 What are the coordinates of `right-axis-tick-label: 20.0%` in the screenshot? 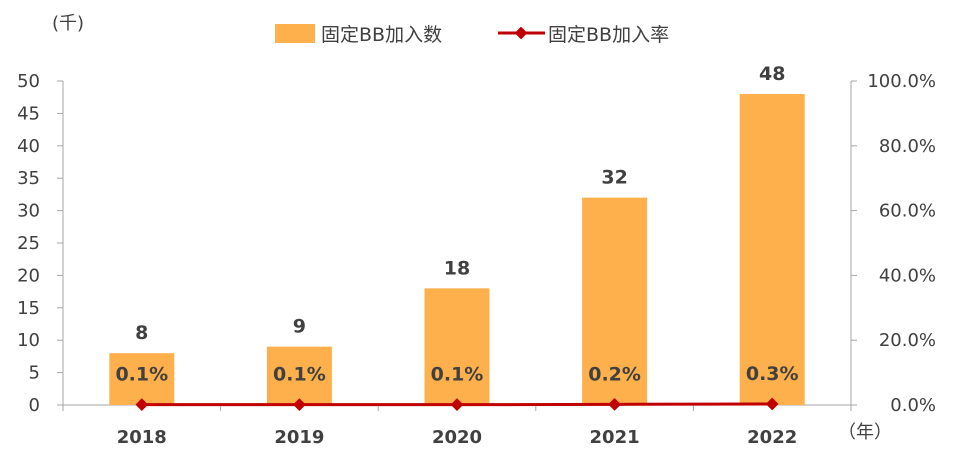 It's located at (907, 340).